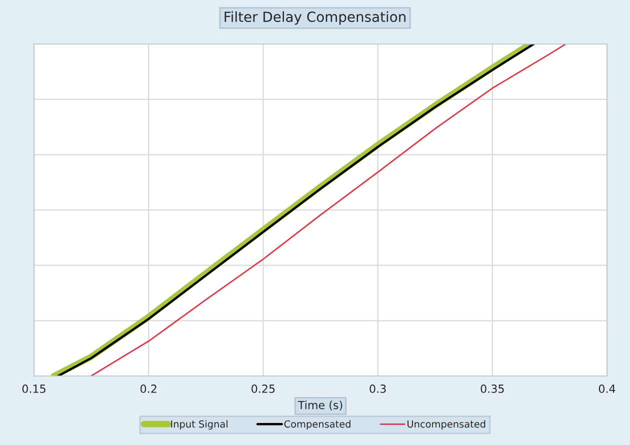 The height and width of the screenshot is (445, 630). What do you see at coordinates (320, 405) in the screenshot?
I see `x-axis-title: Time (s)` at bounding box center [320, 405].